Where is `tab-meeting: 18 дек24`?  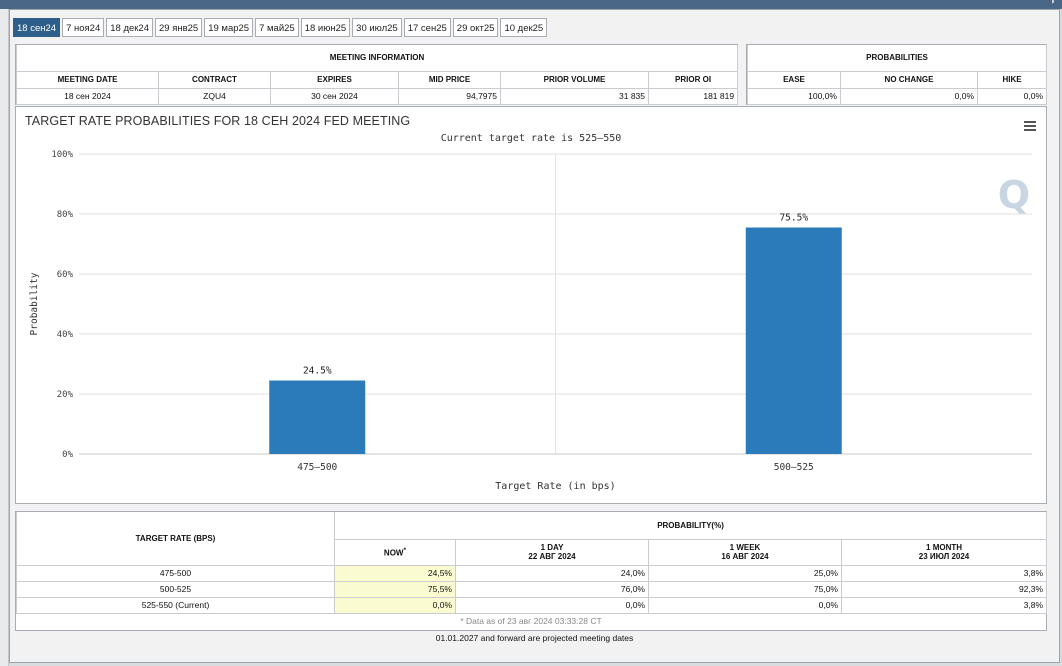
tab-meeting: 18 дек24 is located at coordinates (129, 27).